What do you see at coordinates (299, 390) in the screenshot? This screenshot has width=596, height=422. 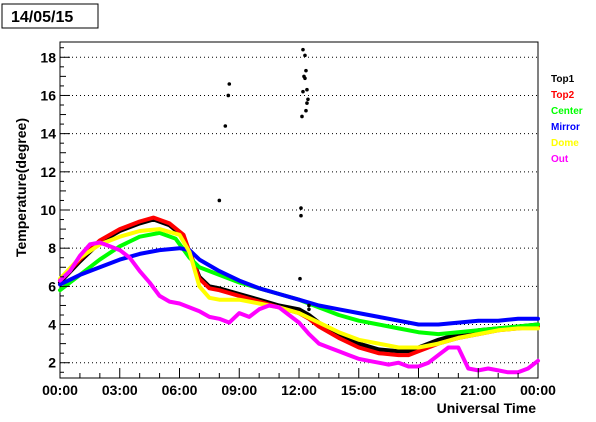 I see `x-tick-label: 12:00` at bounding box center [299, 390].